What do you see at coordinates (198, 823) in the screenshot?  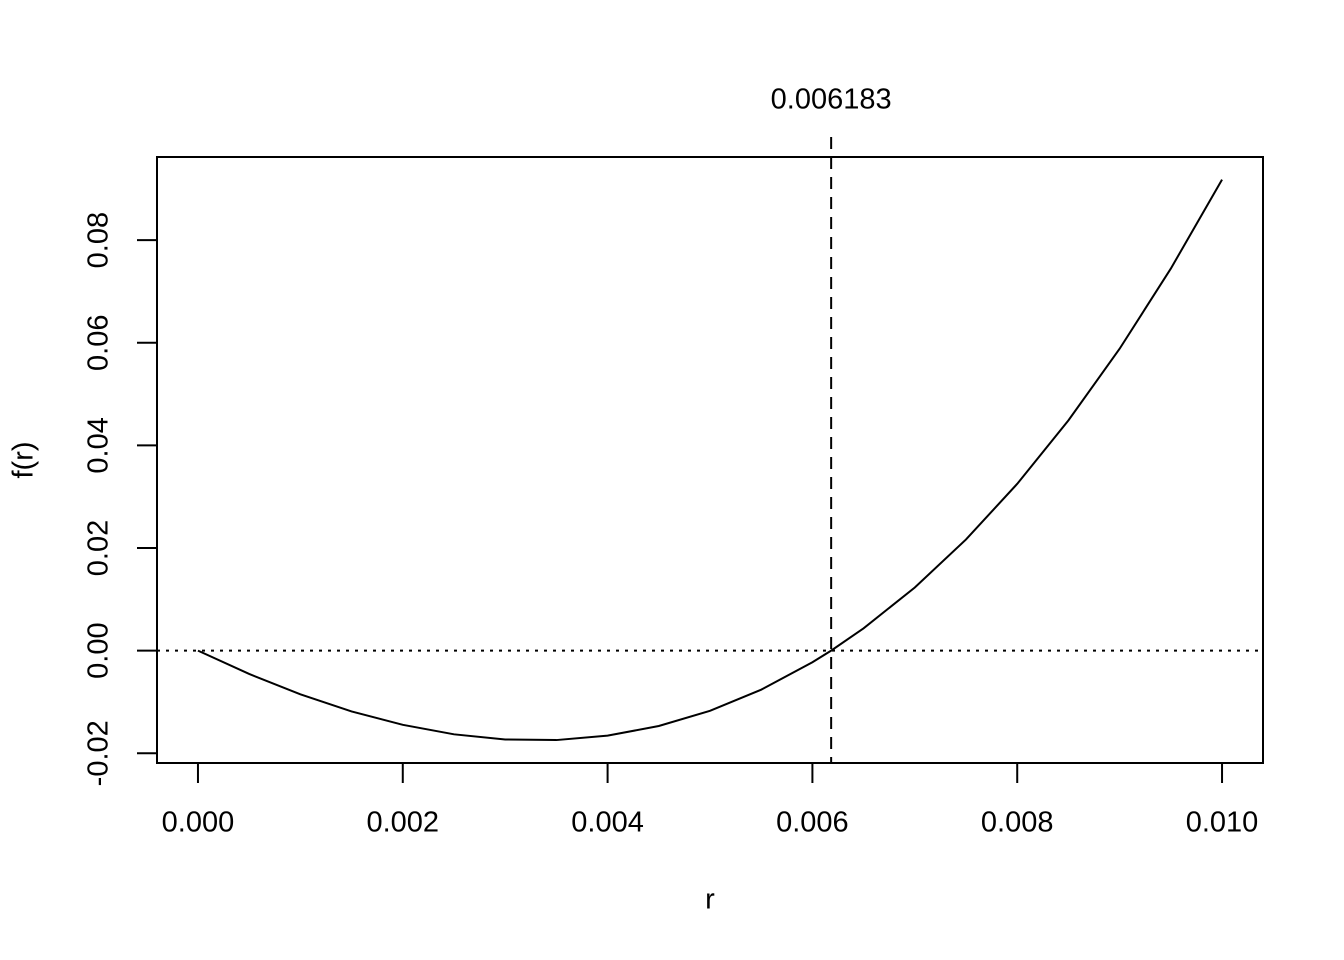 I see `x-tick-label: 0.000` at bounding box center [198, 823].